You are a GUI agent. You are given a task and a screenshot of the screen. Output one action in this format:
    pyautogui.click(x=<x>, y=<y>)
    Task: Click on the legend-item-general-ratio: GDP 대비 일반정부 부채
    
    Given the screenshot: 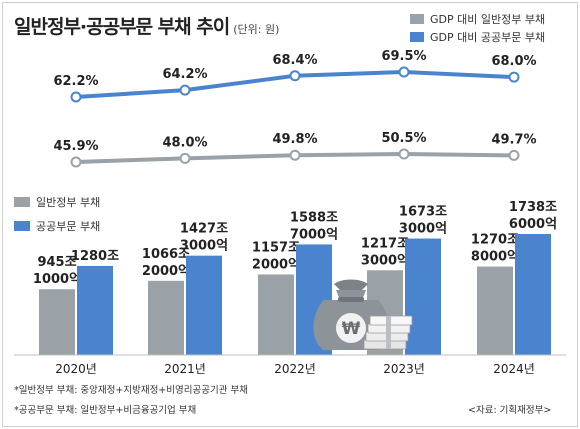 What is the action you would take?
    pyautogui.click(x=477, y=19)
    